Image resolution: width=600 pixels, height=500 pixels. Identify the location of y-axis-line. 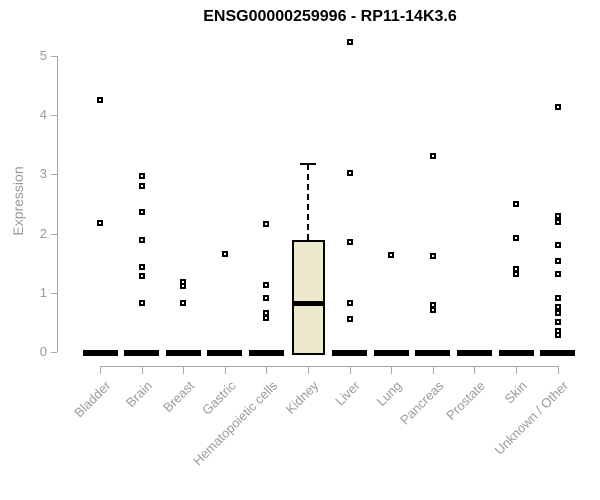
(57, 204).